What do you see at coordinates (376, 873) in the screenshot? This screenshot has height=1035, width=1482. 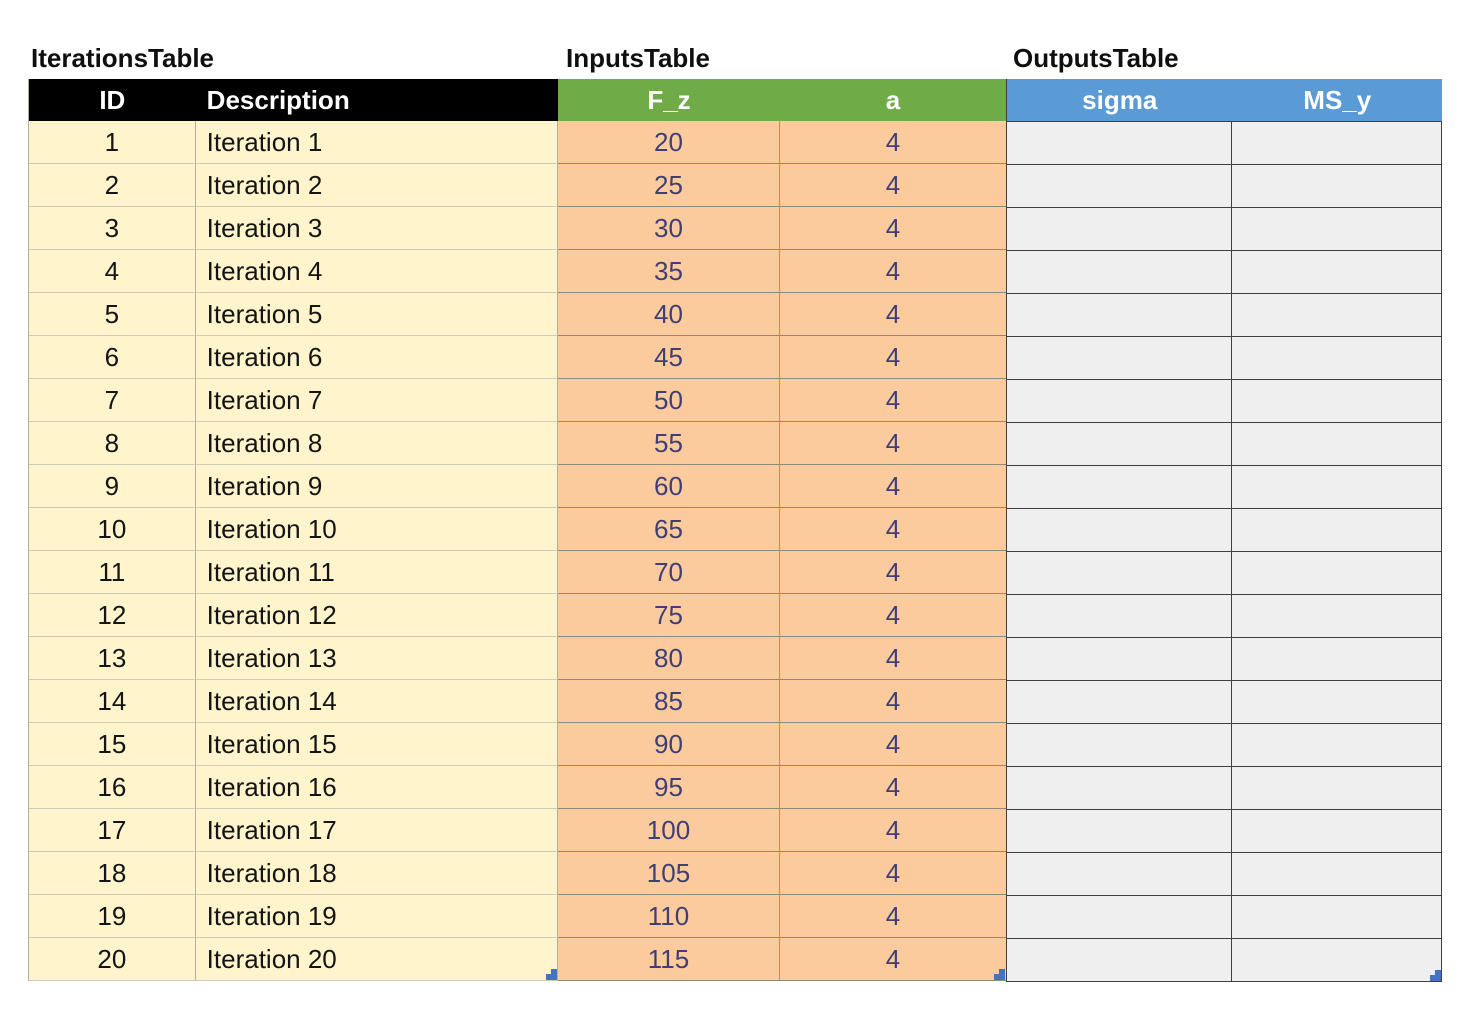 I see `cell-description: Iteration 18` at bounding box center [376, 873].